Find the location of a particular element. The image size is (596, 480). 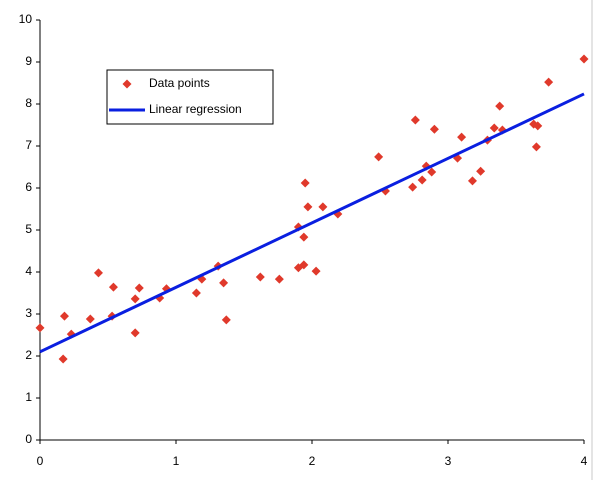

y-tick-label: 4 is located at coordinates (28, 271).